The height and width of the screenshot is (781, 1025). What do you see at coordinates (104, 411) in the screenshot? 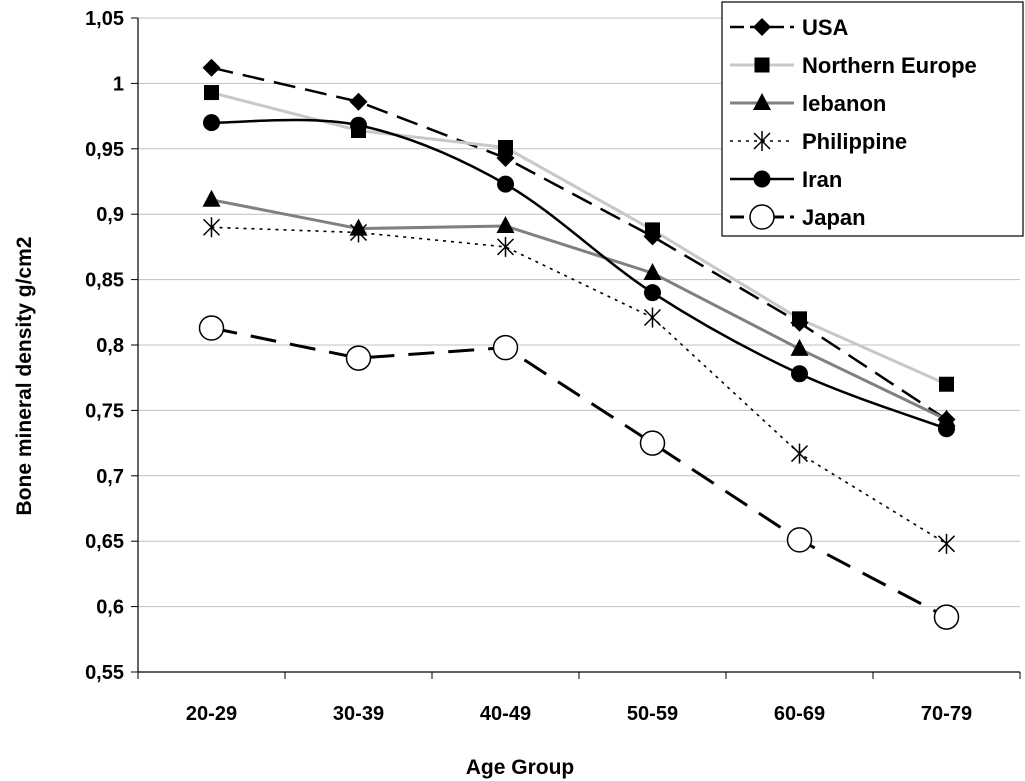
I see `y-tick-label: 0,75` at bounding box center [104, 411].